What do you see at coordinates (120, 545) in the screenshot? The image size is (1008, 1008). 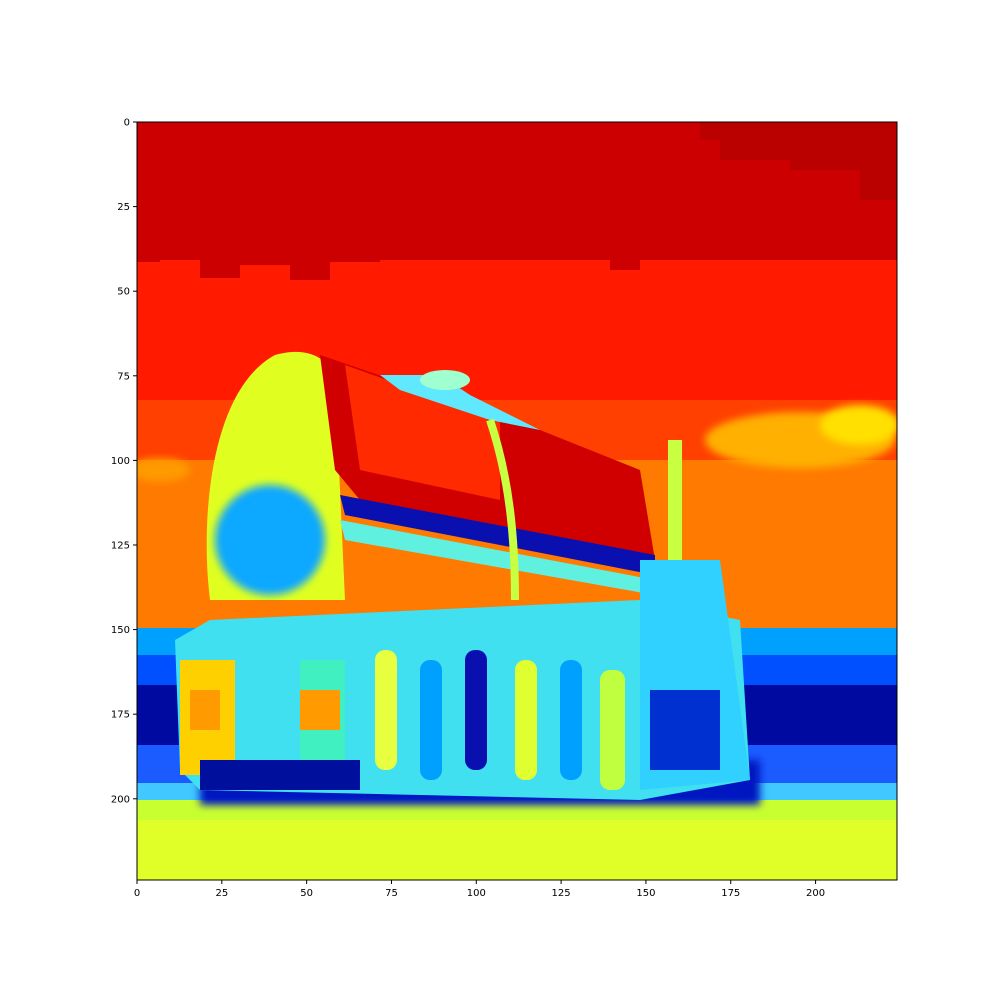 I see `y-tick-label: 125` at bounding box center [120, 545].